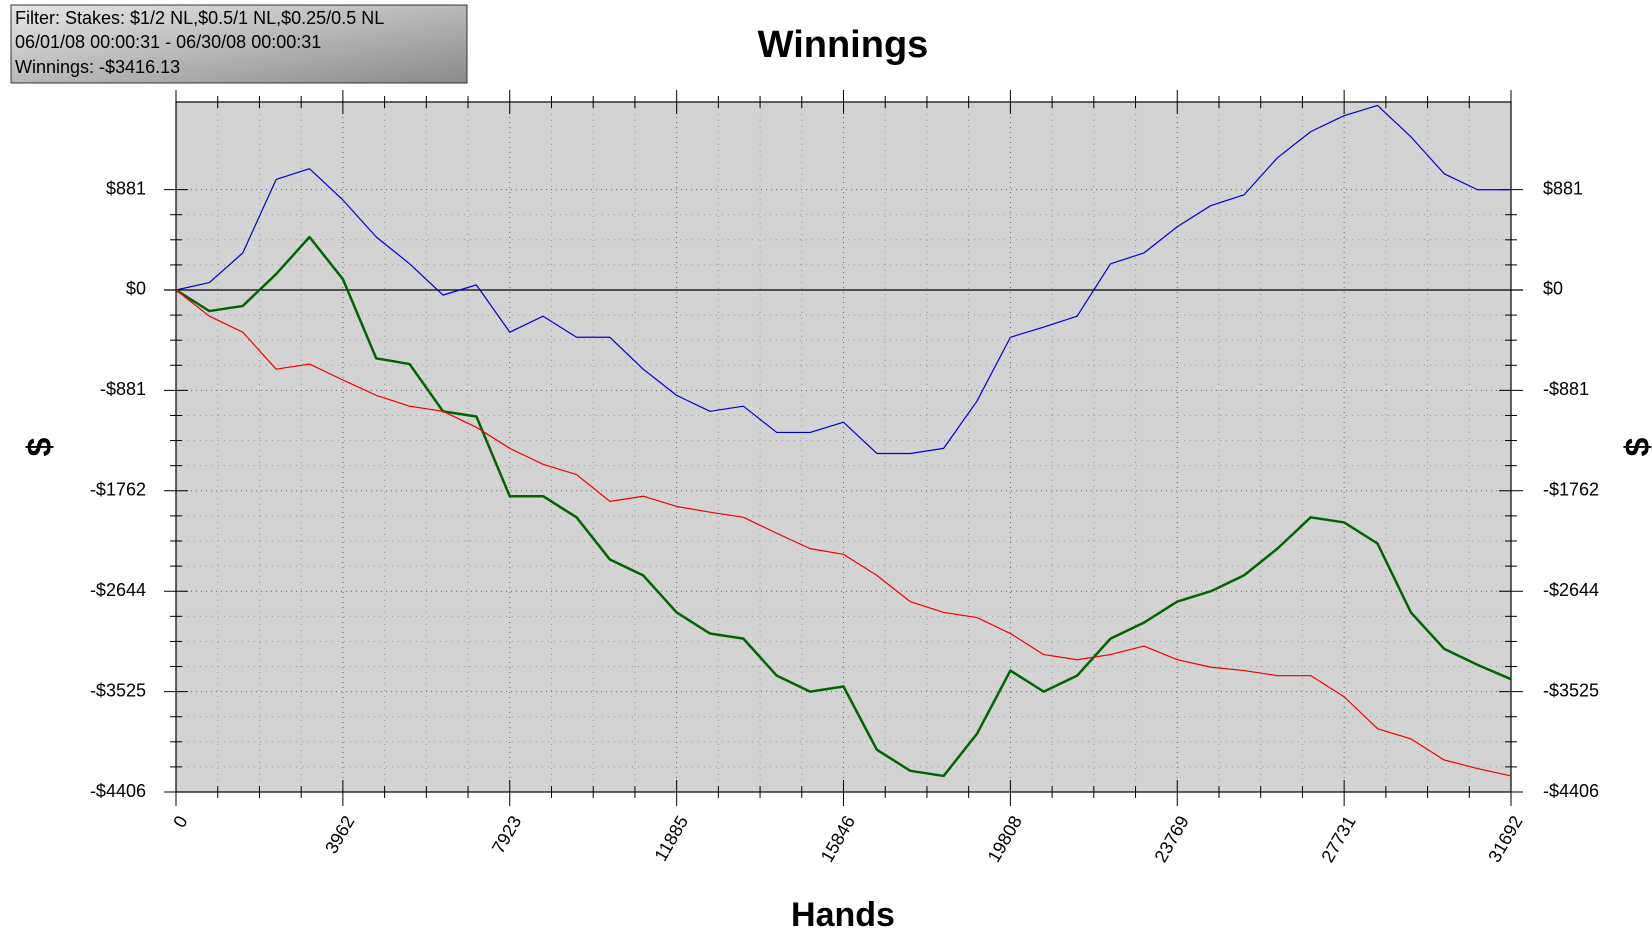 The image size is (1652, 932). I want to click on y-tick-label-right: -$3525, so click(1571, 690).